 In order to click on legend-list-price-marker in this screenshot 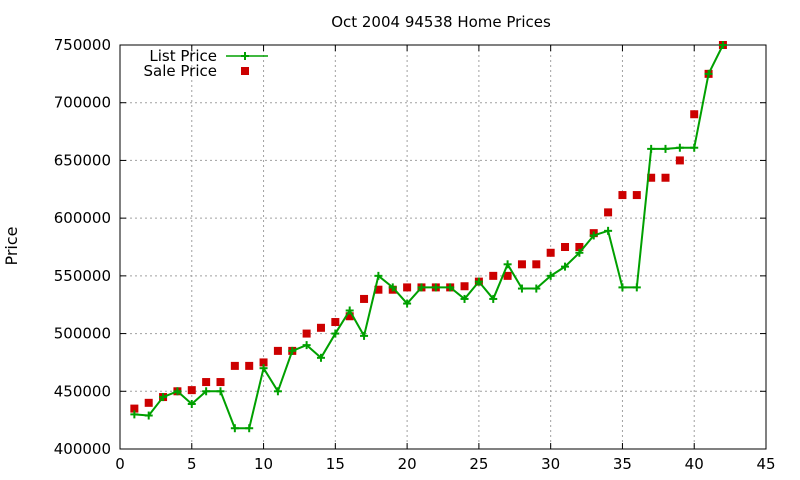, I will do `click(245, 56)`.